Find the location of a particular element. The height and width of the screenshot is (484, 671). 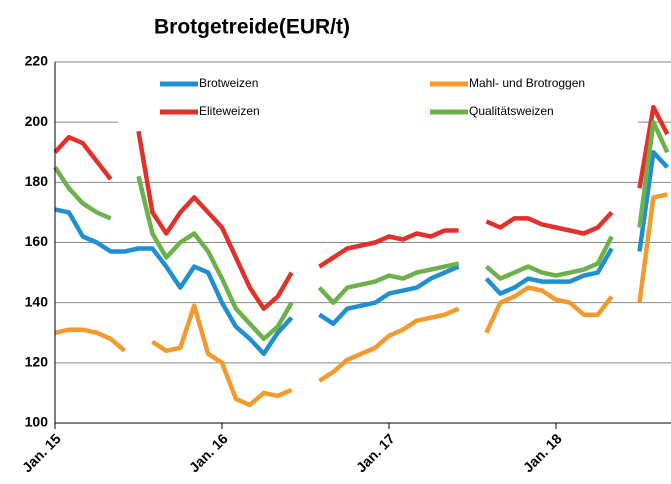

x-tick-label: Jan. 16 is located at coordinates (208, 452).